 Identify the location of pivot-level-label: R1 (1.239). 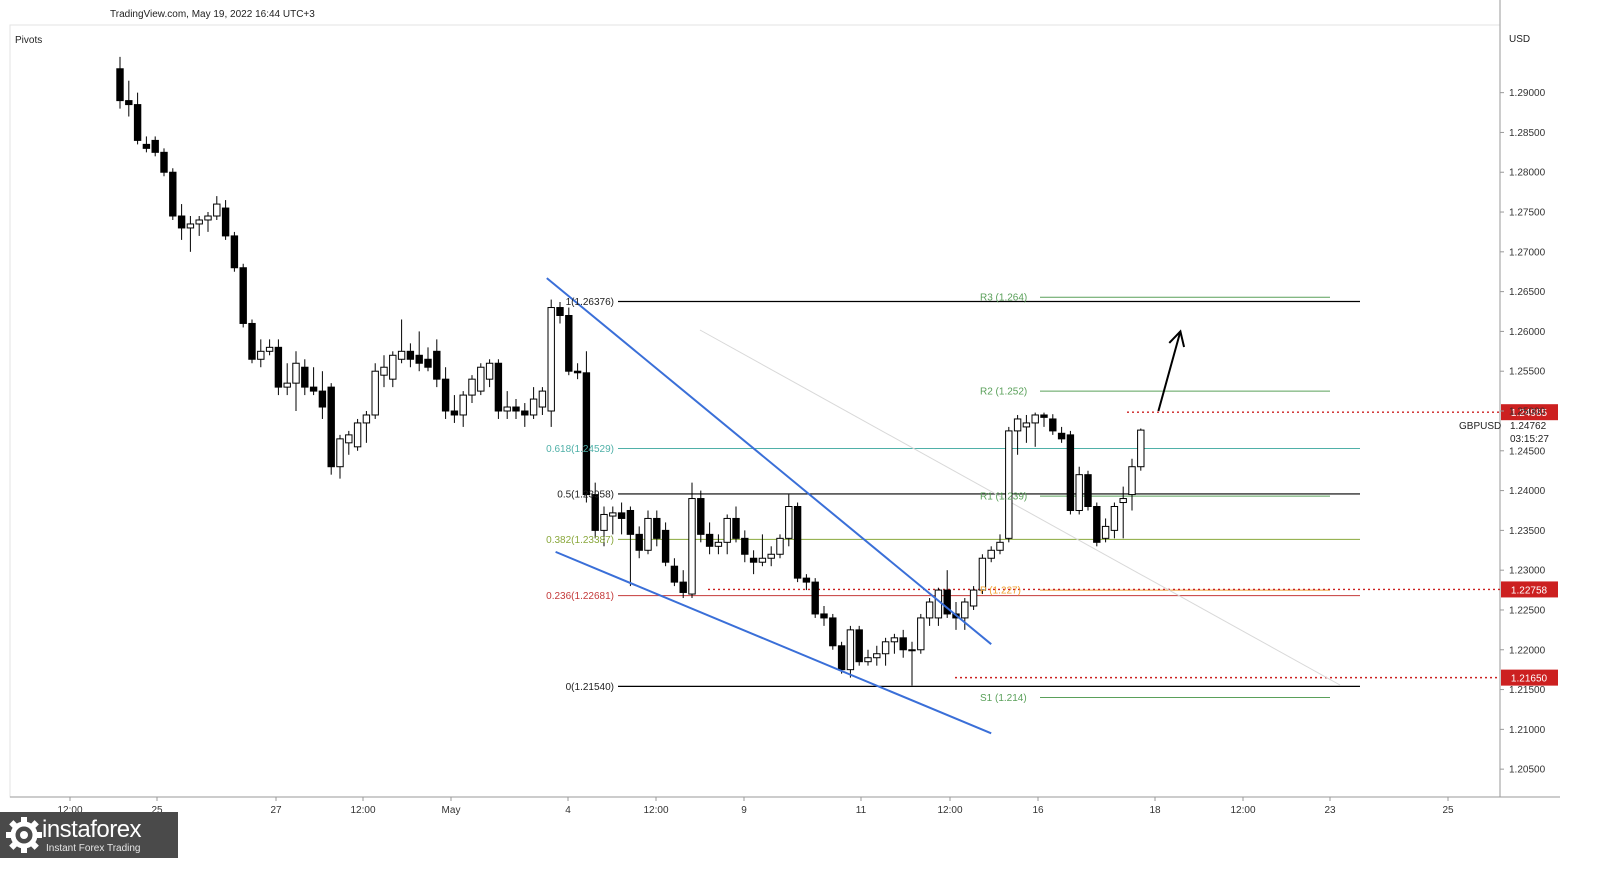
(1003, 497).